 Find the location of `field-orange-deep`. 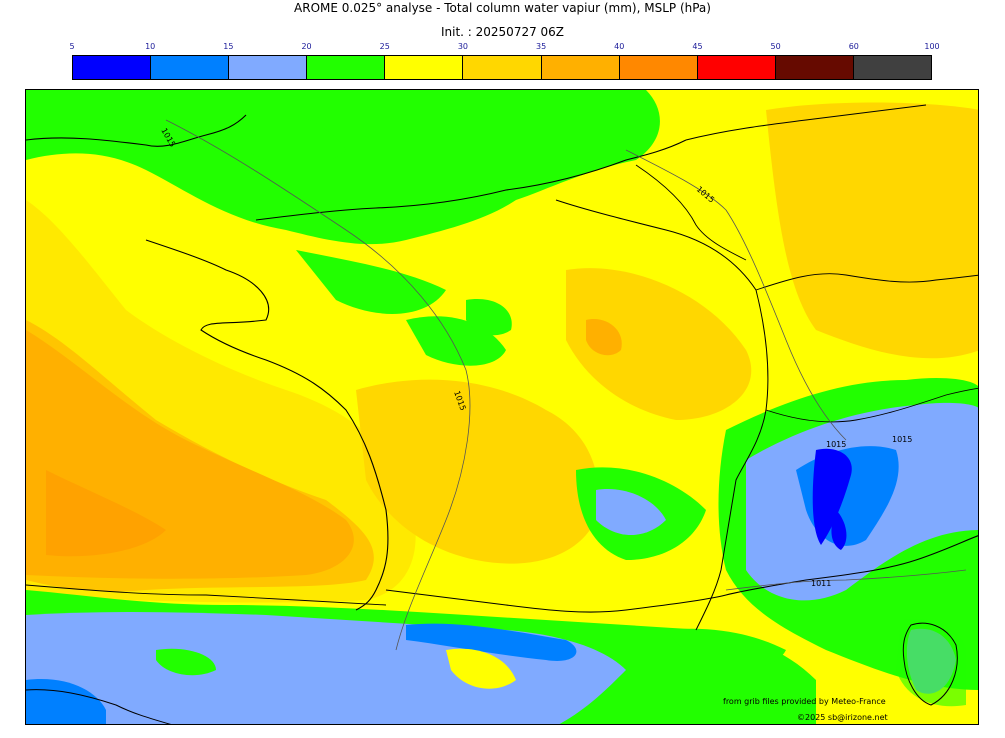

field-orange-deep is located at coordinates (106, 513).